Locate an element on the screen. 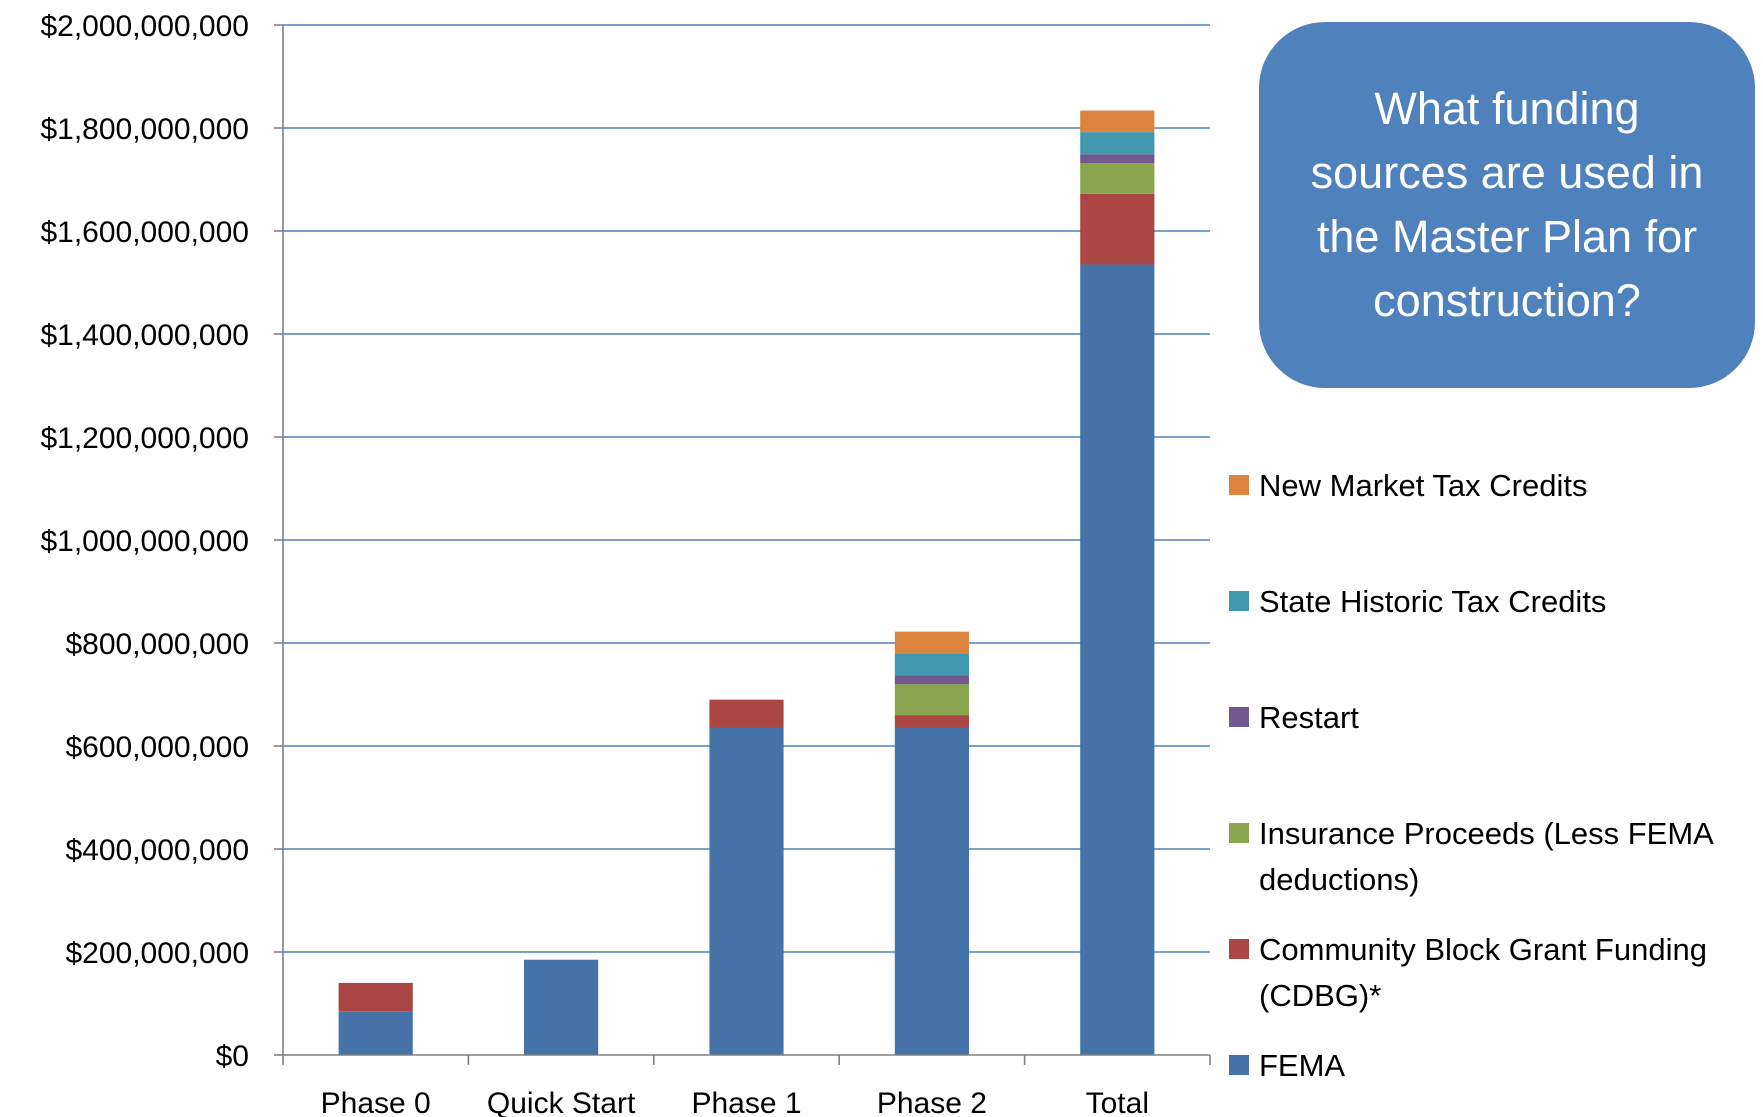 The height and width of the screenshot is (1117, 1763). y-tick-label: $2,000,000,000 is located at coordinates (144, 26).